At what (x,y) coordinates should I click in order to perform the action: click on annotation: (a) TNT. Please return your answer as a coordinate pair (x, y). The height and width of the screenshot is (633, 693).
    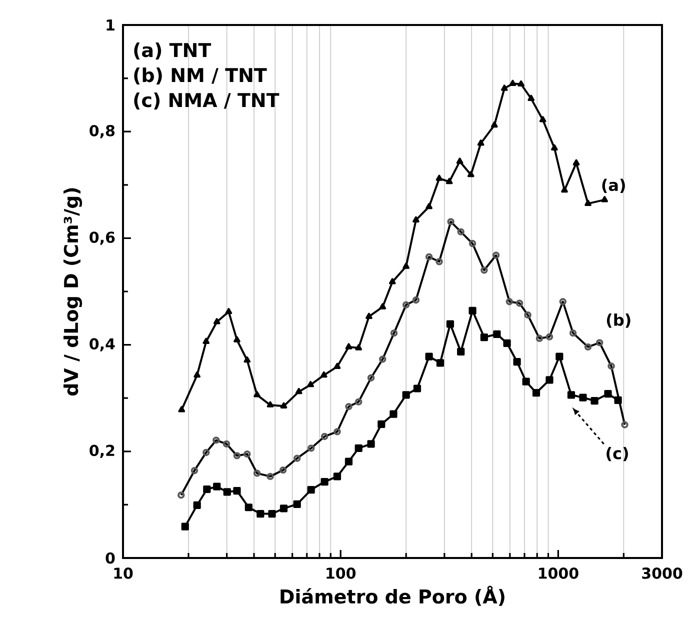
    Looking at the image, I should click on (173, 51).